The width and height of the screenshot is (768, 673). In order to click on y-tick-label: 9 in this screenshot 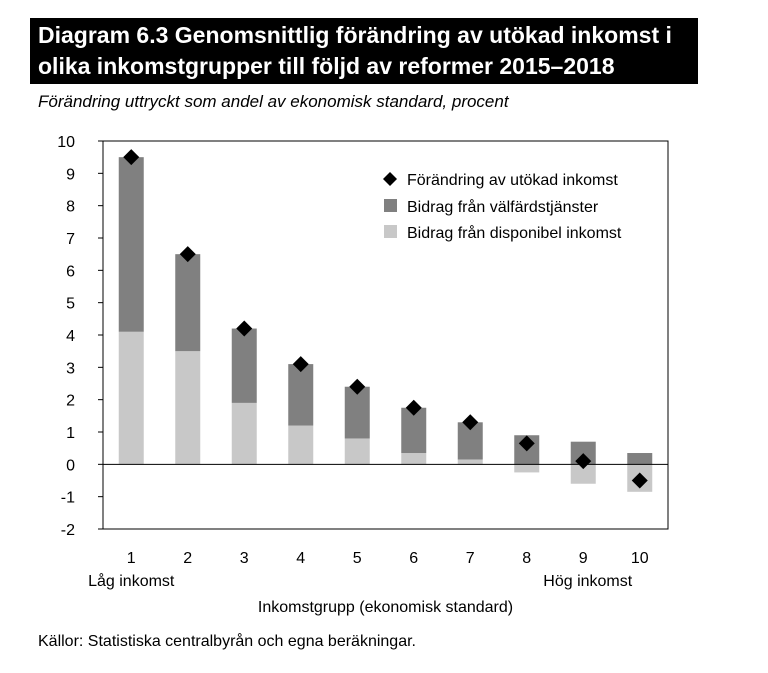, I will do `click(70, 174)`.